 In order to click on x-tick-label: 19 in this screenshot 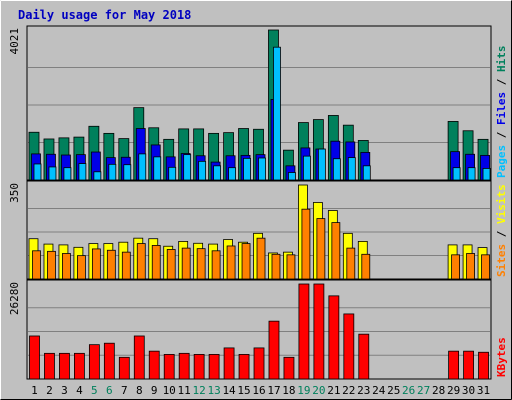, I will do `click(303, 390)`.